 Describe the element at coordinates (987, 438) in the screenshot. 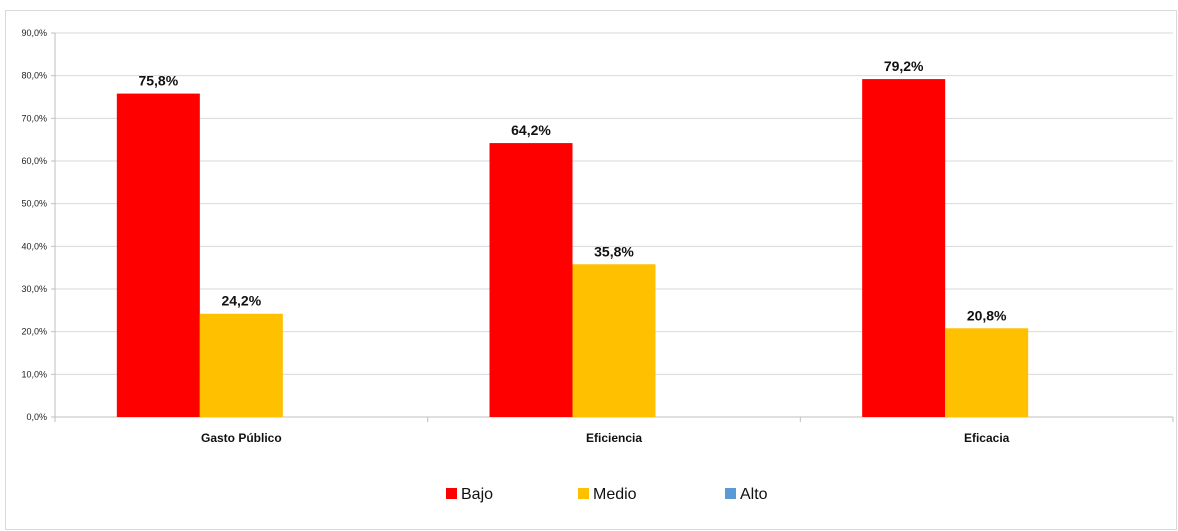

I see `x-category-label: Eficacia` at that location.